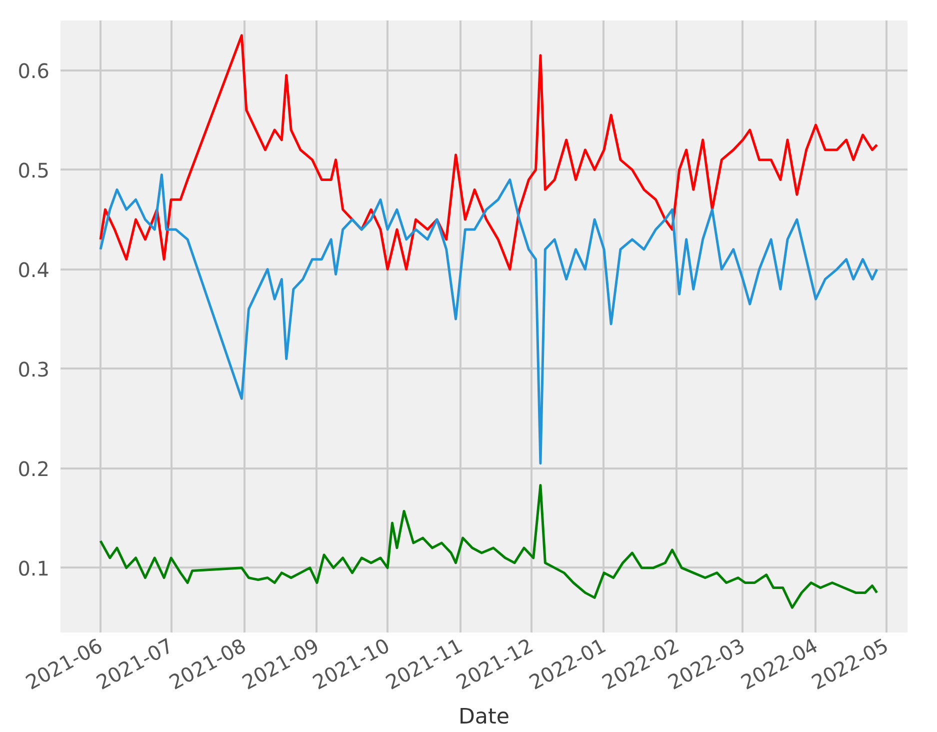 The image size is (937, 732). Describe the element at coordinates (34, 70) in the screenshot. I see `y-tick-label: 0.6` at that location.